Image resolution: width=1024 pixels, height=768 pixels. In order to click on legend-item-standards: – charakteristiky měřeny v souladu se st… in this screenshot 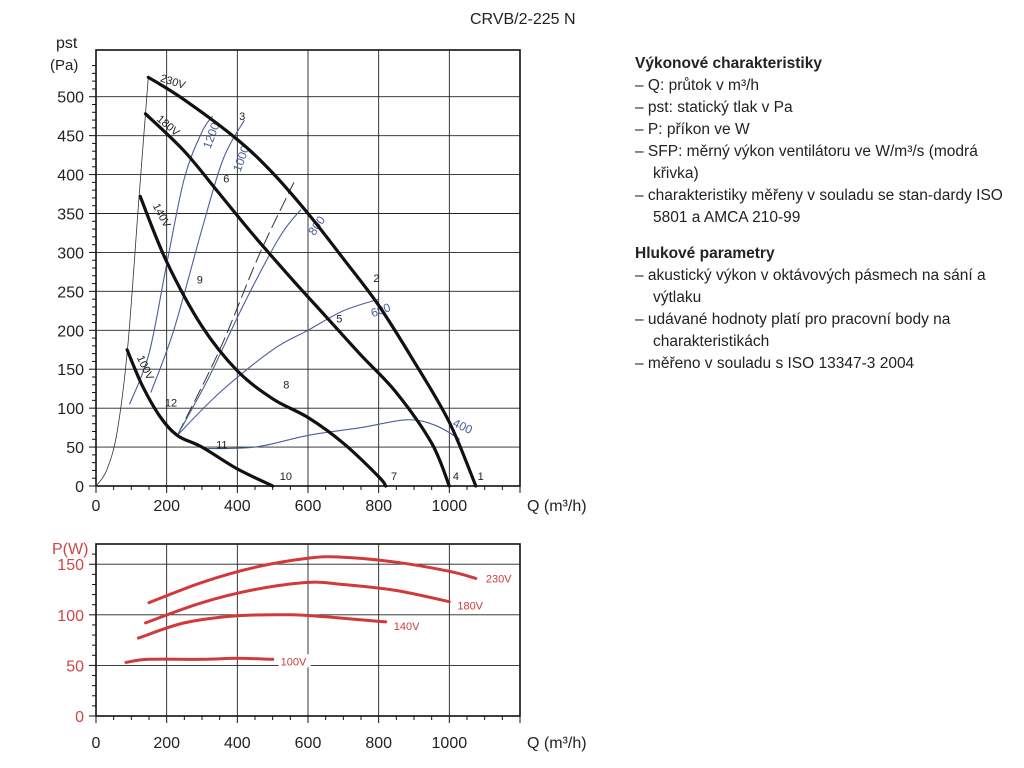, I will do `click(819, 206)`.